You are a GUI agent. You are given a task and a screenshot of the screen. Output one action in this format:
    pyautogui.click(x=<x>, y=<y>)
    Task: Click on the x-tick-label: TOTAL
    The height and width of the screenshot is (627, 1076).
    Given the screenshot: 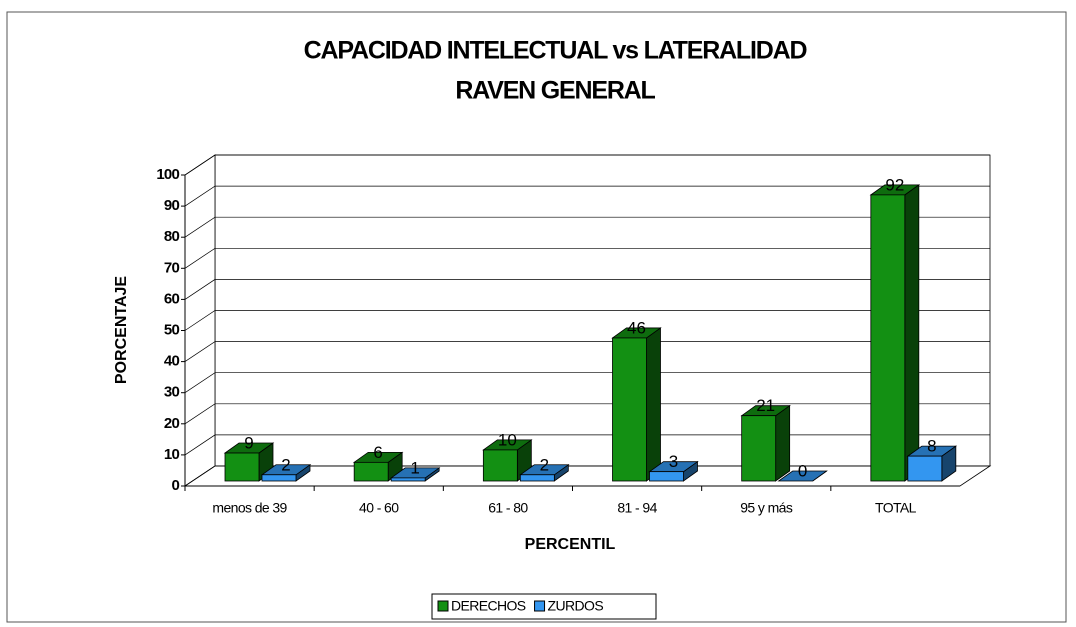 What is the action you would take?
    pyautogui.click(x=896, y=508)
    